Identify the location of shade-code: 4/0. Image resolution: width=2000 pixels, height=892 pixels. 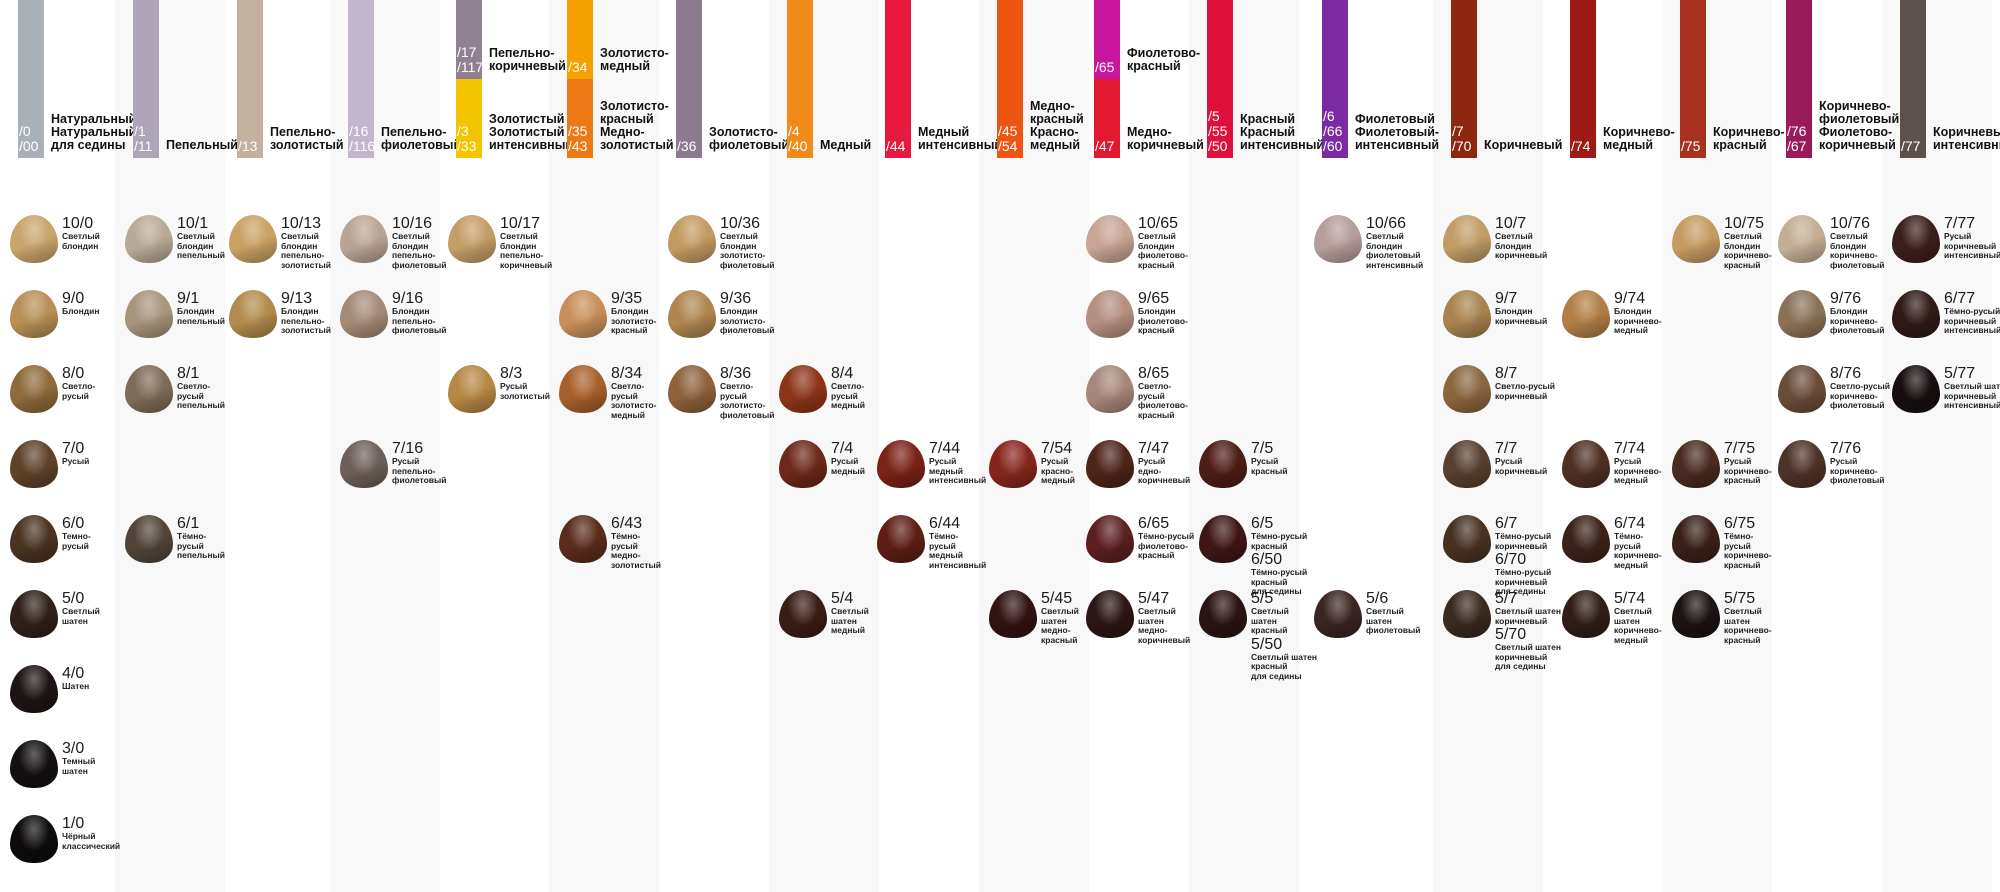
(73, 673).